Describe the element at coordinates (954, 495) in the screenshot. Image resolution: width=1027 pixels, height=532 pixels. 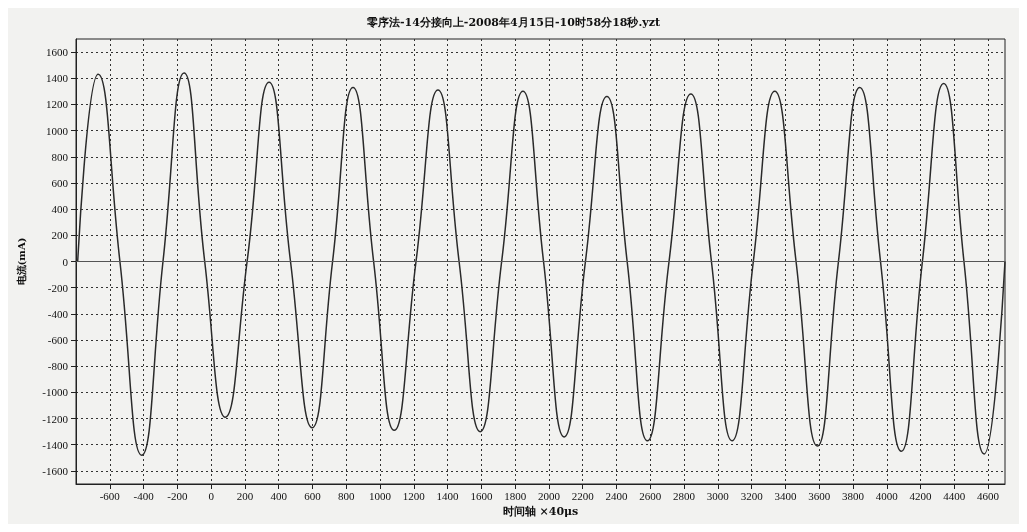
I see `x-tick-label: 4400` at that location.